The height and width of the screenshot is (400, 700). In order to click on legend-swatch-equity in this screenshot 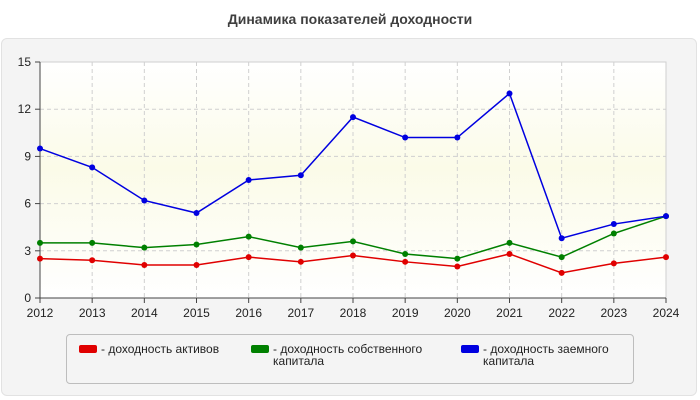, I will do `click(260, 349)`.